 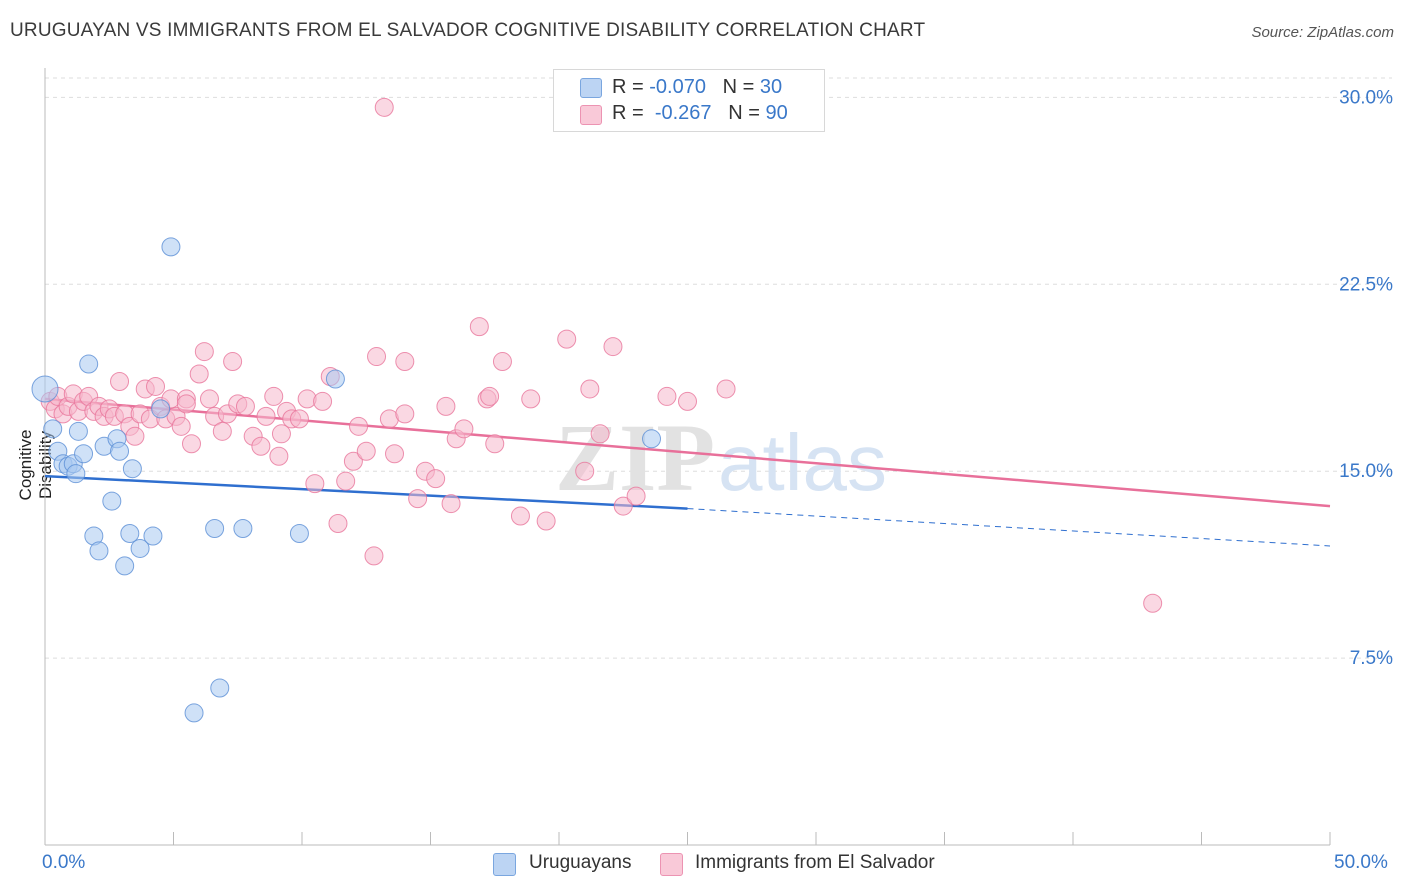 What do you see at coordinates (689, 100) in the screenshot?
I see `correlation-legend: R = -0.070 N = 30 R = -0.267 N = 90` at bounding box center [689, 100].